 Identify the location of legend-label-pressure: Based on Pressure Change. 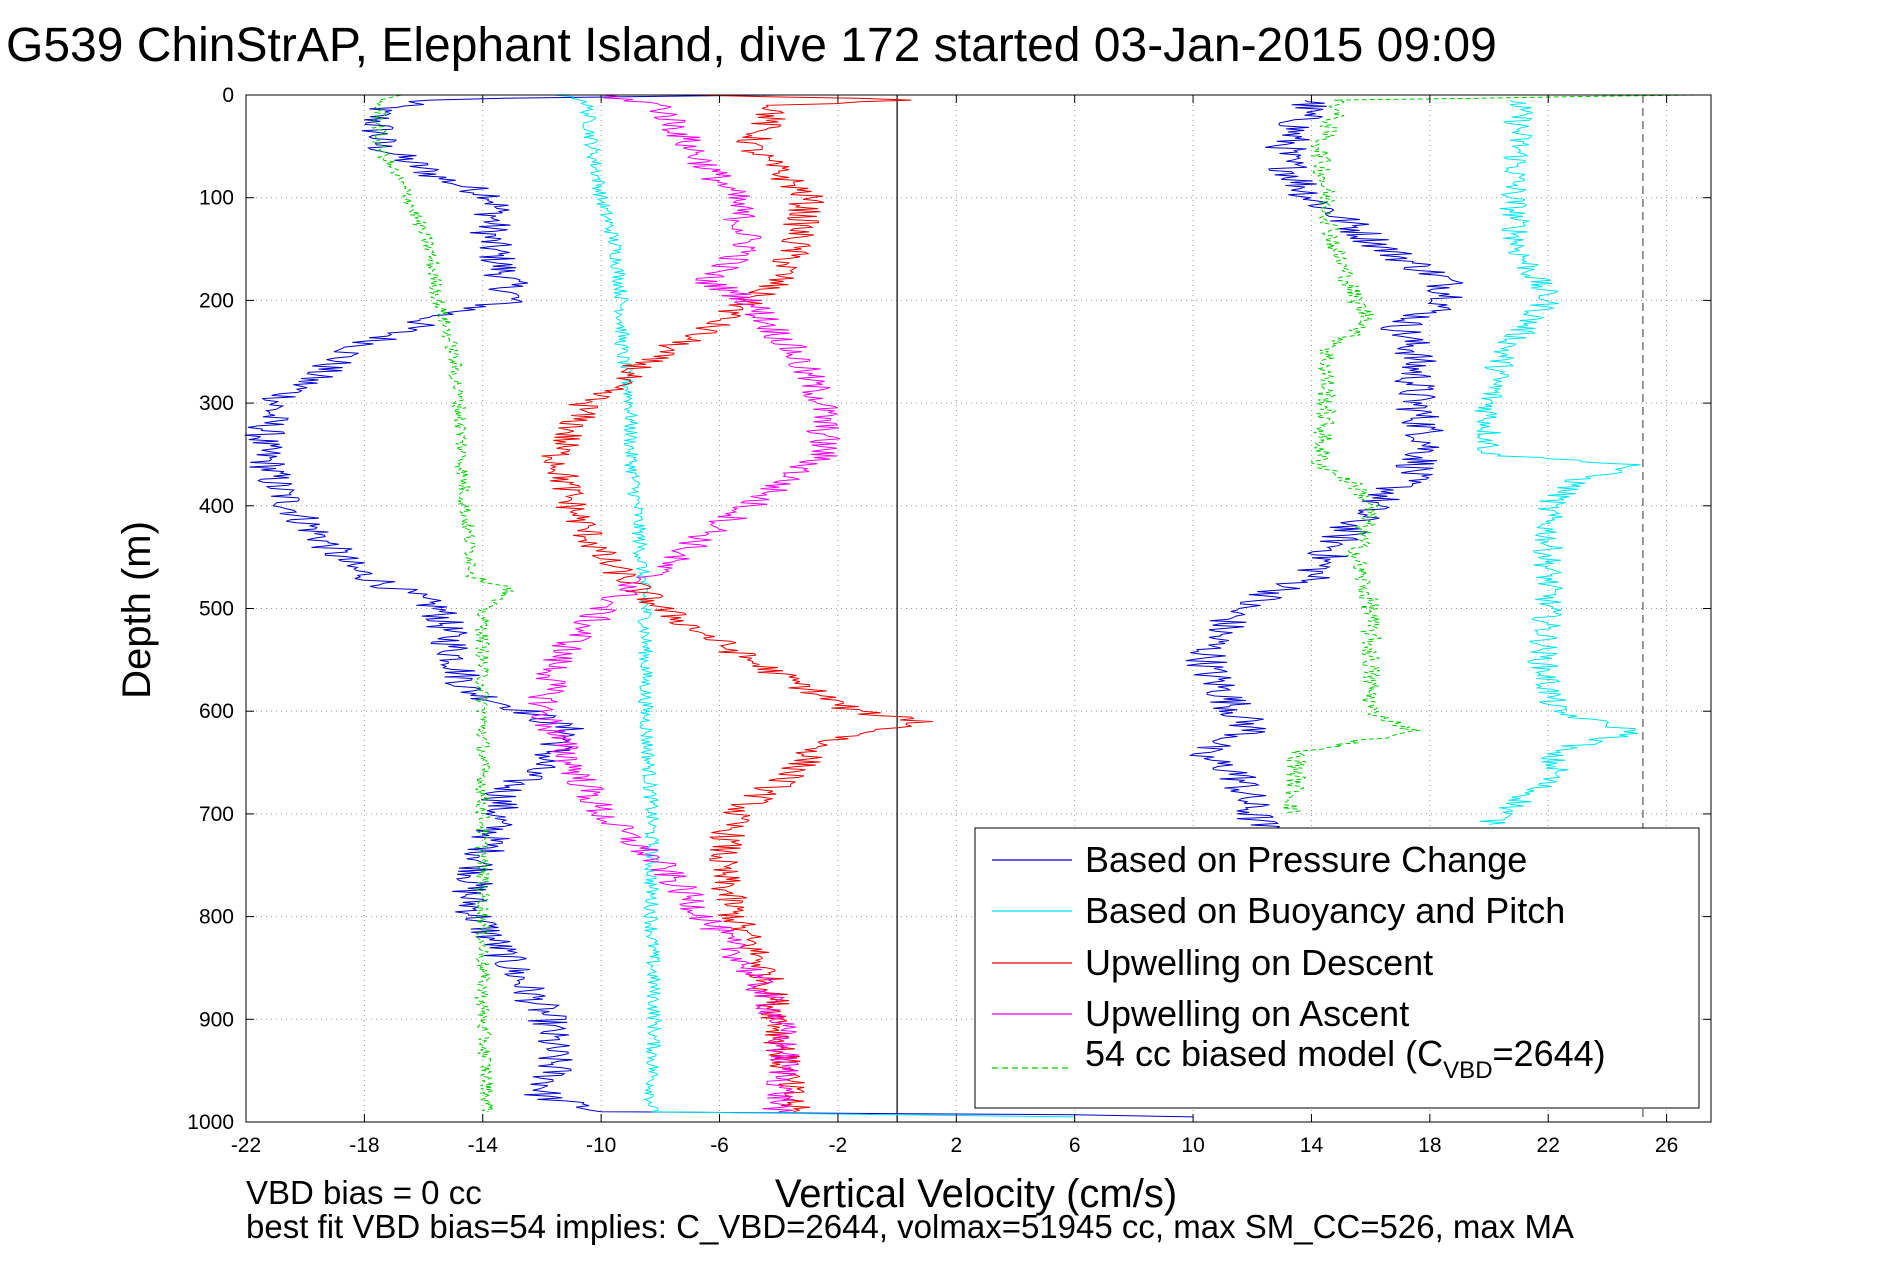
(1306, 859).